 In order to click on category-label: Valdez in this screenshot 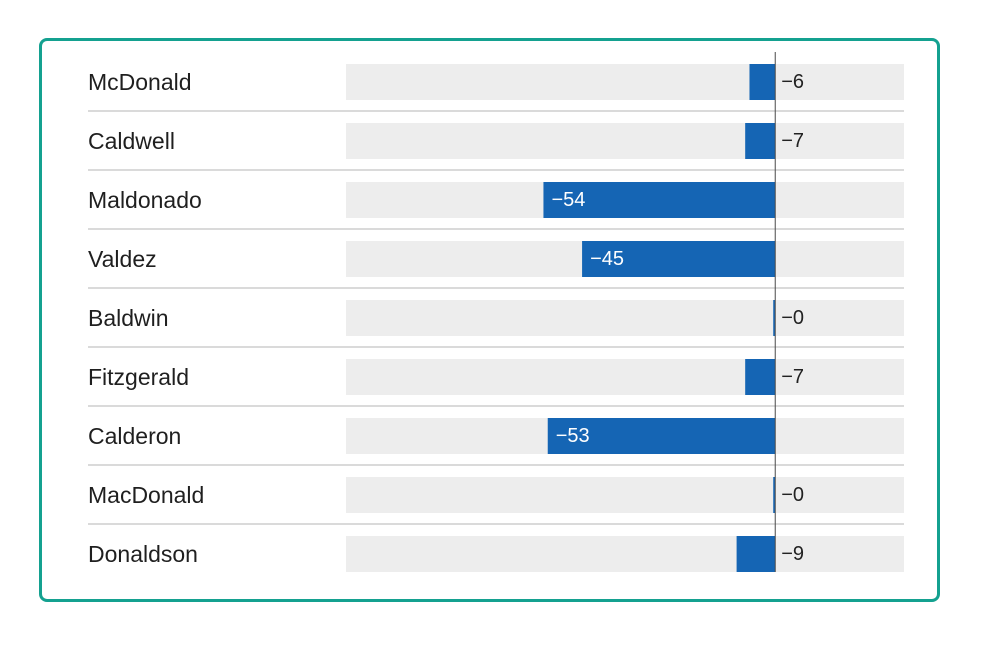, I will do `click(122, 259)`.